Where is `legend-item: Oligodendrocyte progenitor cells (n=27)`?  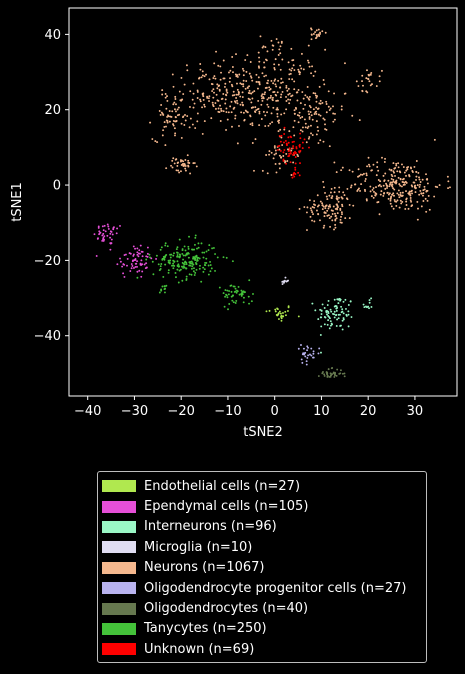
legend-item: Oligodendrocyte progenitor cells (n=27) is located at coordinates (264, 588).